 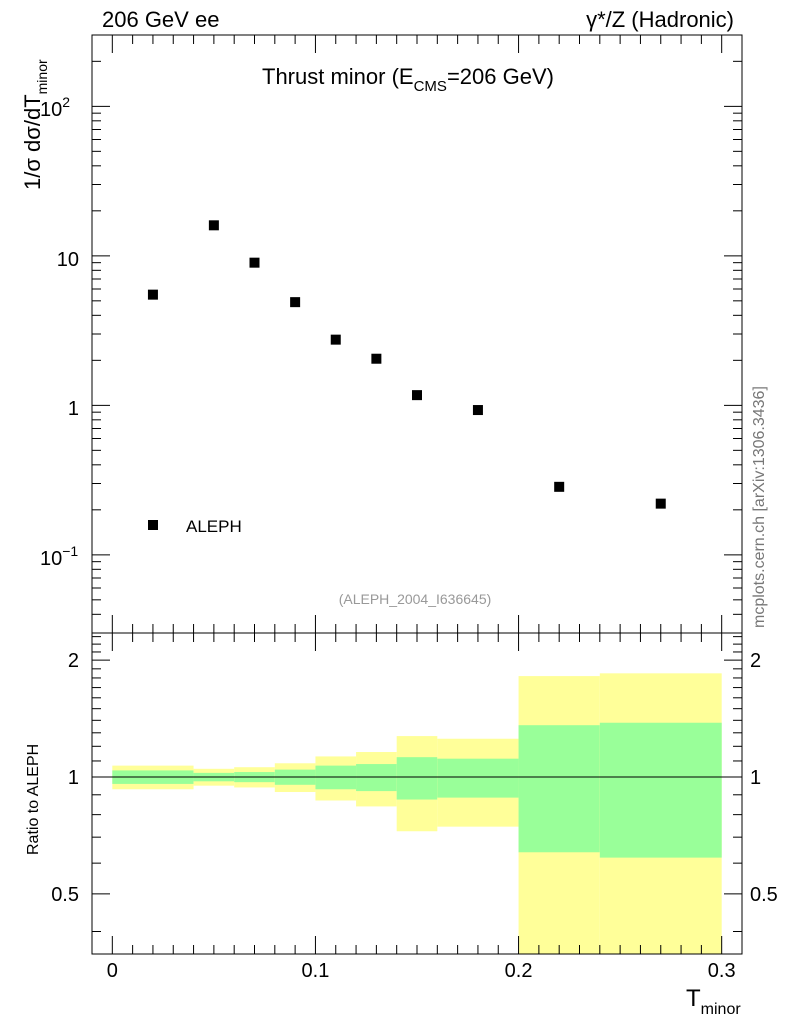 I want to click on analysis-annotation: (ALEPH_2004_I636645), so click(x=415, y=599).